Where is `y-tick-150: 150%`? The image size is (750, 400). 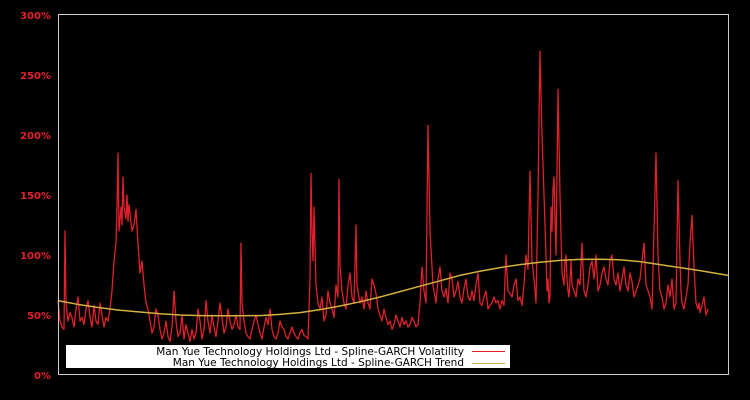
y-tick-150: 150% is located at coordinates (35, 196).